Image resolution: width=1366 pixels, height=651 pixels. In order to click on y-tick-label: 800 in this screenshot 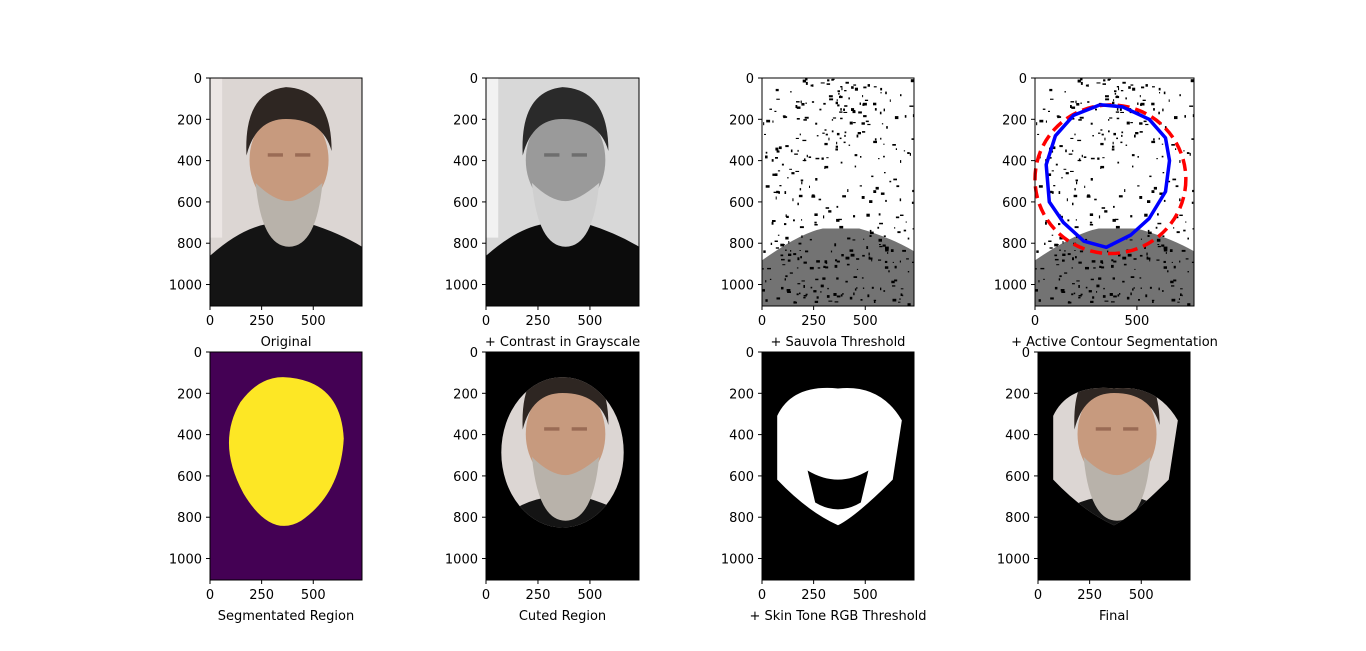, I will do `click(189, 518)`.